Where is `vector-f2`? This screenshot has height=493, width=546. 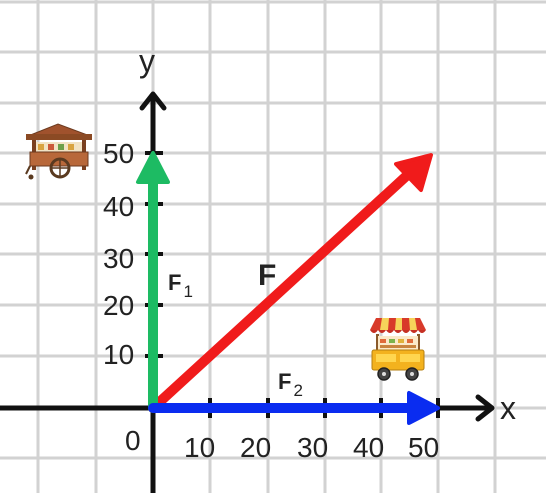
vector-f2 is located at coordinates (294, 408).